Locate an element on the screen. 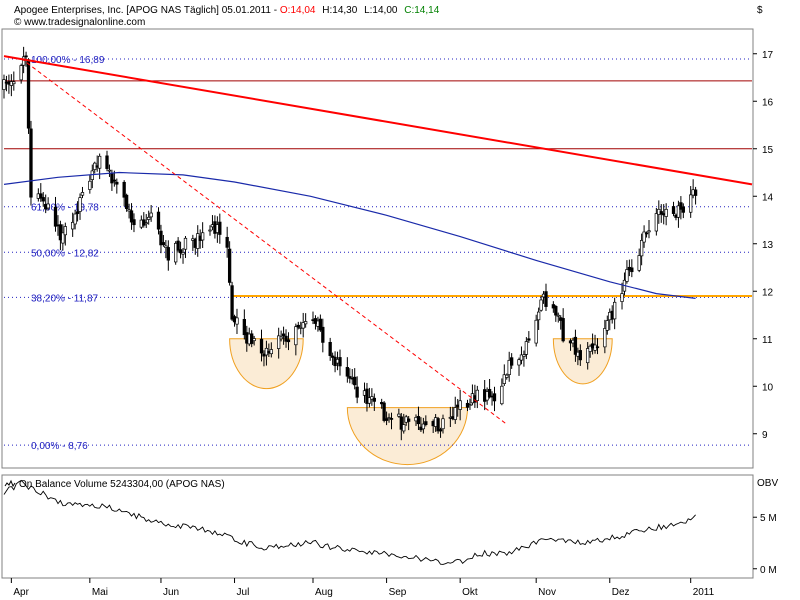  fib-label-0: 100,00% - 16,89 is located at coordinates (68, 60).